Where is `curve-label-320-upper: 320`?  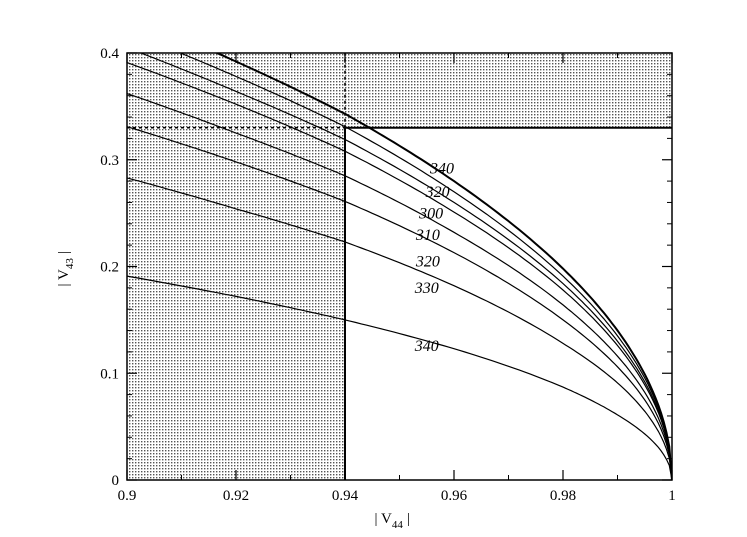
curve-label-320-upper: 320 is located at coordinates (437, 192).